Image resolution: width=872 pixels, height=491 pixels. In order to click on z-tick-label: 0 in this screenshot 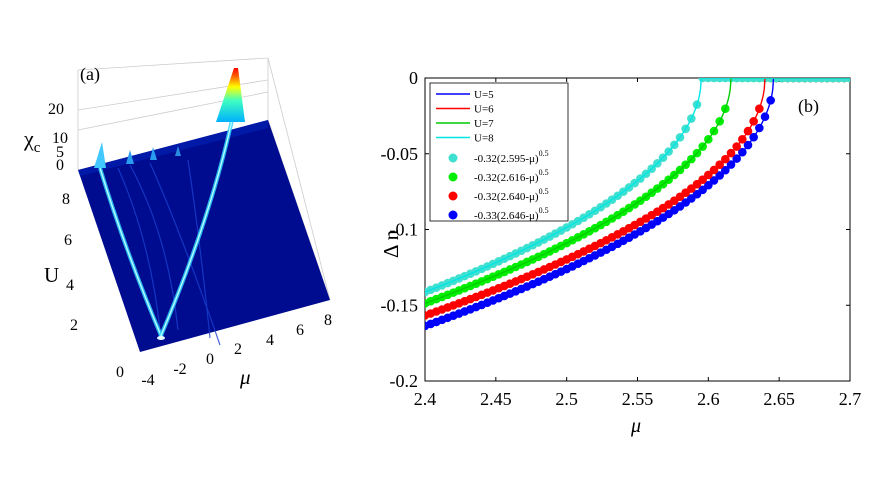, I will do `click(60, 165)`.